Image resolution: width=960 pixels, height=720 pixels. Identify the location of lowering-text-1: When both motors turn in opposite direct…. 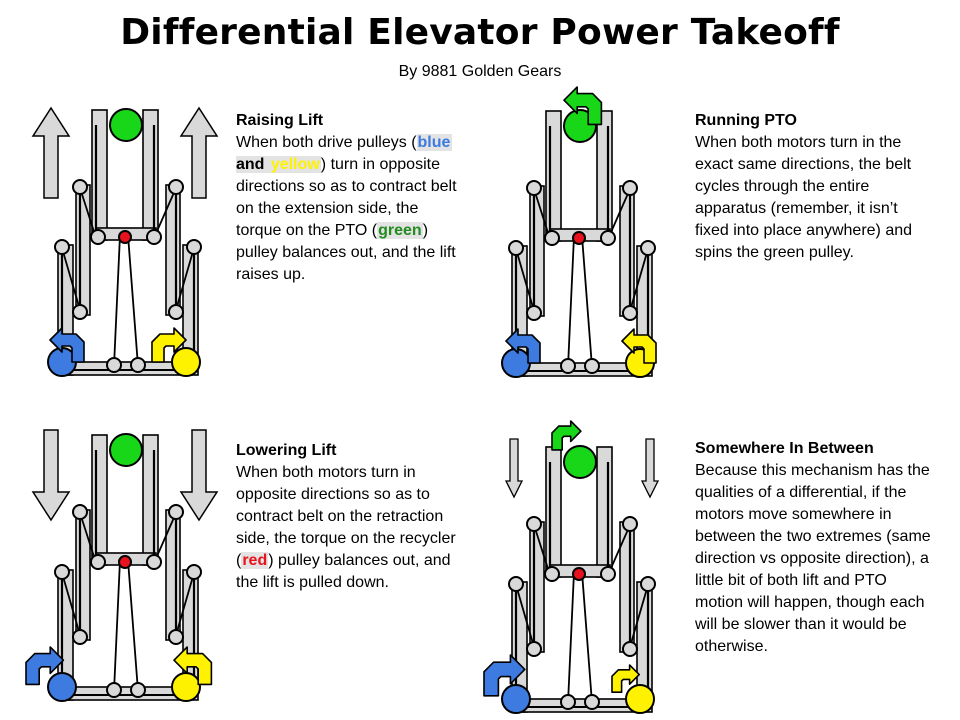
(346, 516).